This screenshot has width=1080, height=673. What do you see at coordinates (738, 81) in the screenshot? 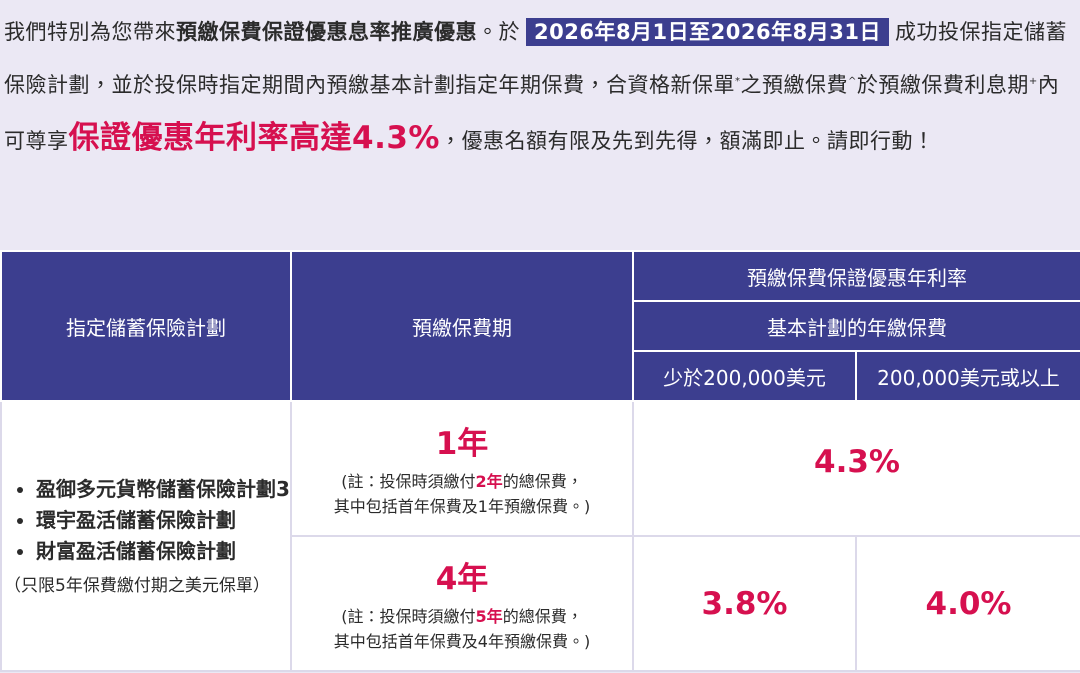
I see `footnote-mark: *` at bounding box center [738, 81].